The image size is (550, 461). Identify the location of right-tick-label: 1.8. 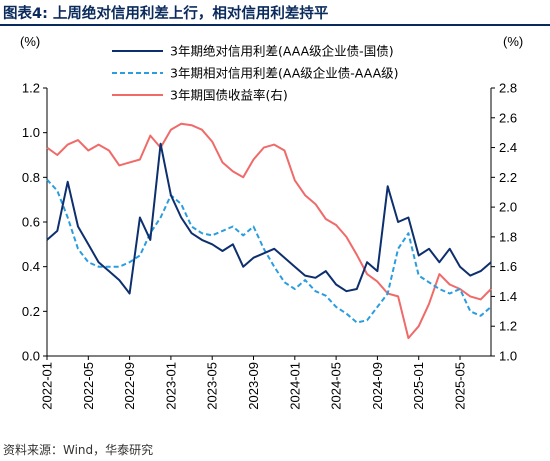
(508, 236).